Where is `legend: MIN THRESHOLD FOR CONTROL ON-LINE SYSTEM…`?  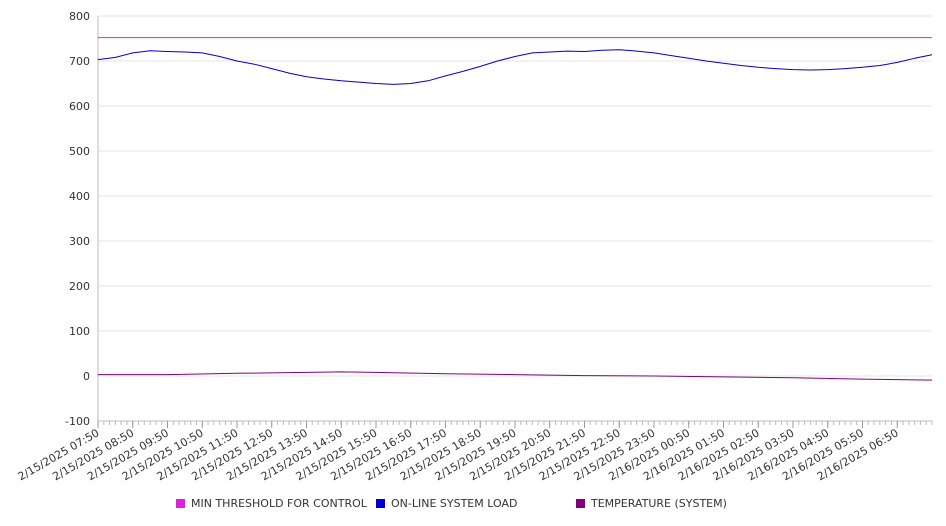 legend: MIN THRESHOLD FOR CONTROL ON-LINE SYSTEM… is located at coordinates (473, 506).